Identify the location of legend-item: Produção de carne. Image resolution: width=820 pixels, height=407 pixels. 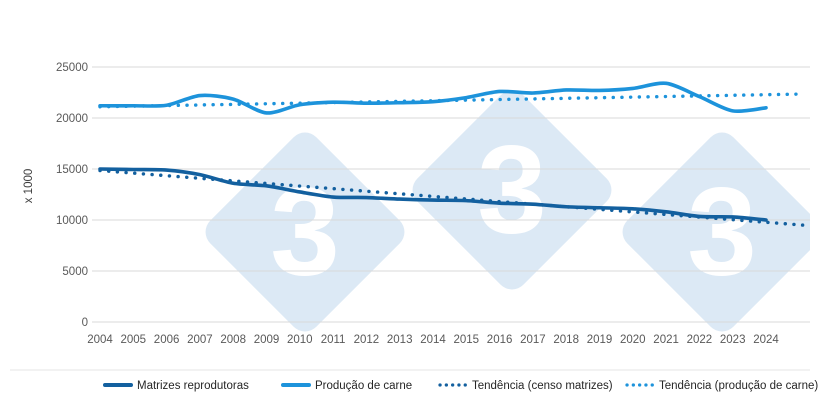
(346, 386).